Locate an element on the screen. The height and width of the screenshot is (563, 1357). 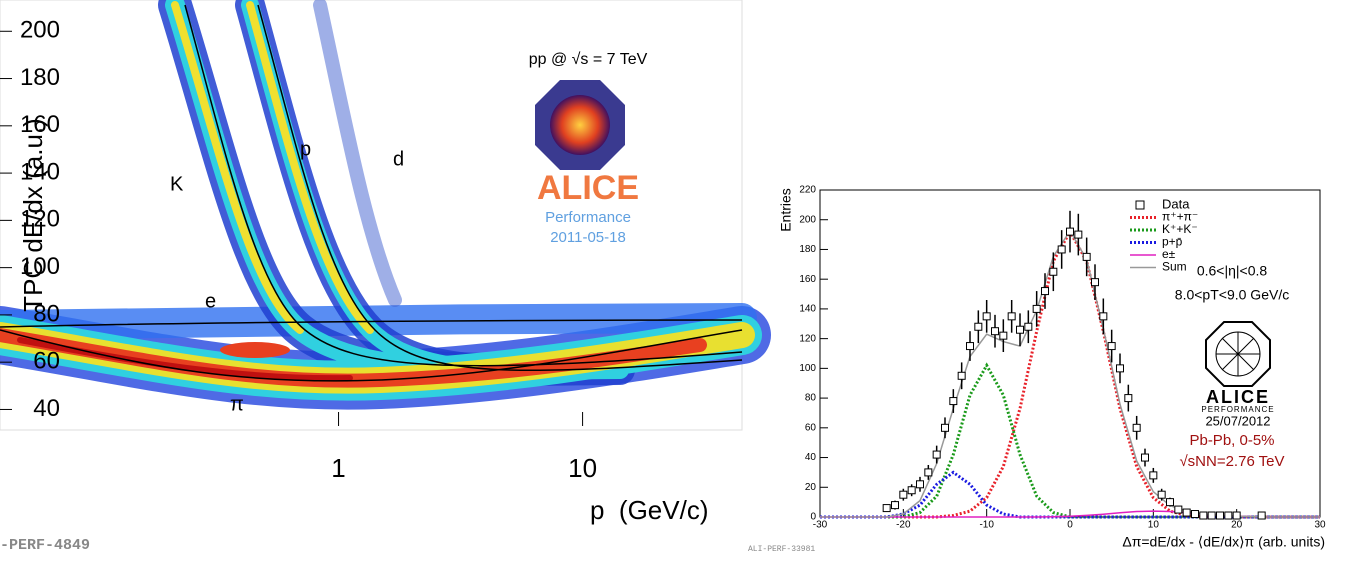
eta-label: 0.6<|η|<0.8 is located at coordinates (1232, 271).